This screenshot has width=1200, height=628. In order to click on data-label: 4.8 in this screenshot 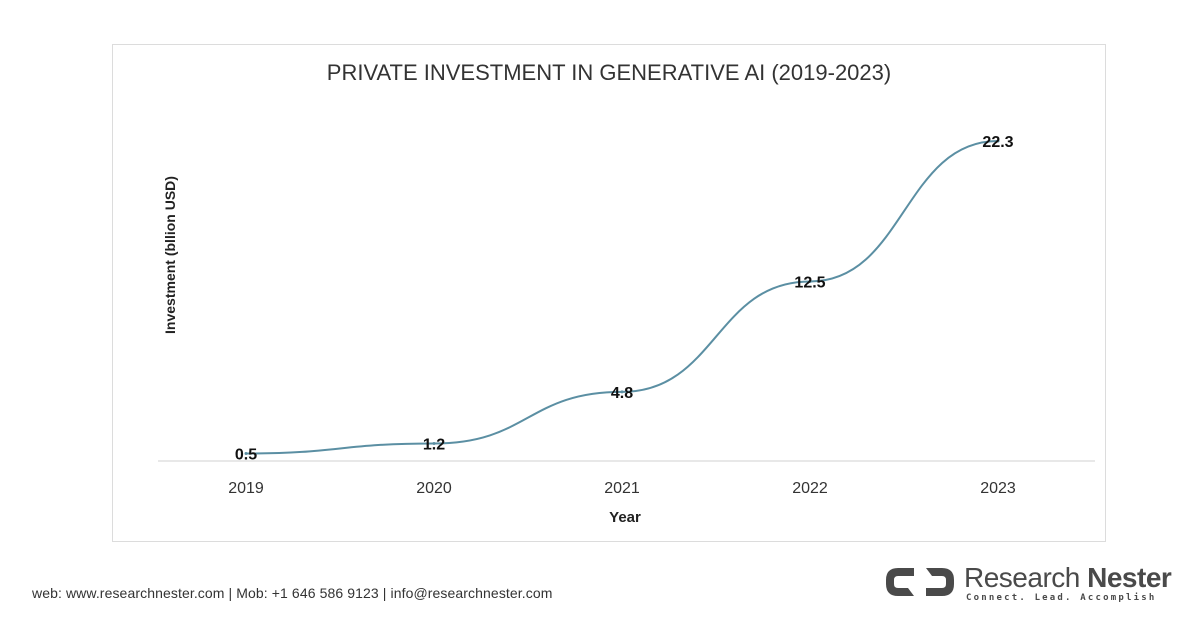, I will do `click(622, 393)`.